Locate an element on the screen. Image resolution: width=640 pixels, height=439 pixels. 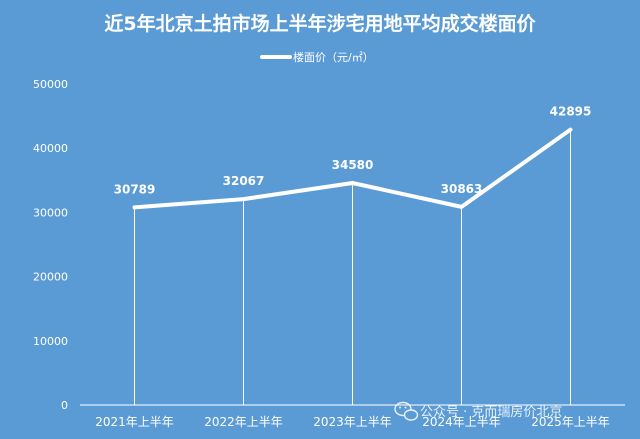
x-tick-label: 2025年上半年 is located at coordinates (570, 422).